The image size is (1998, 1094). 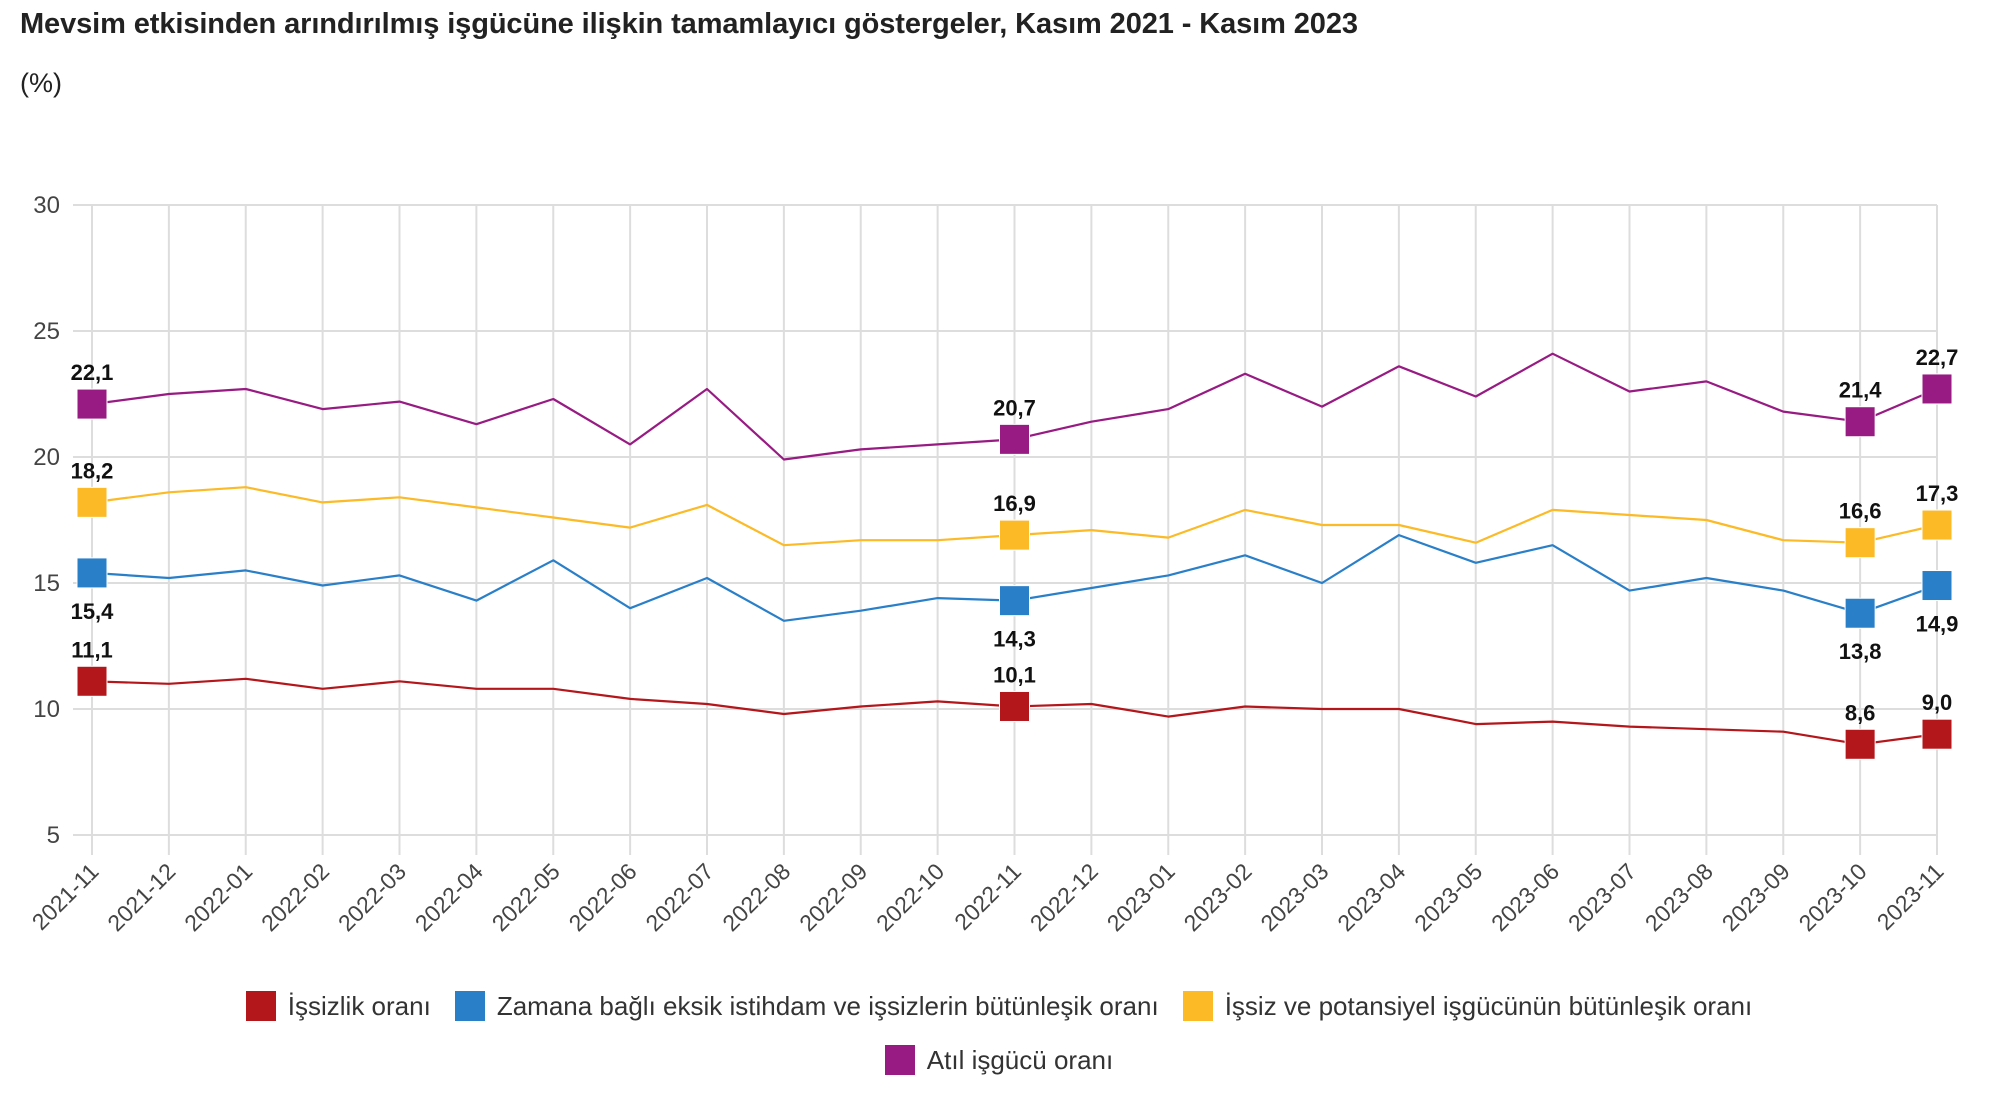 I want to click on x-tick-label: 2022-01, so click(x=218, y=897).